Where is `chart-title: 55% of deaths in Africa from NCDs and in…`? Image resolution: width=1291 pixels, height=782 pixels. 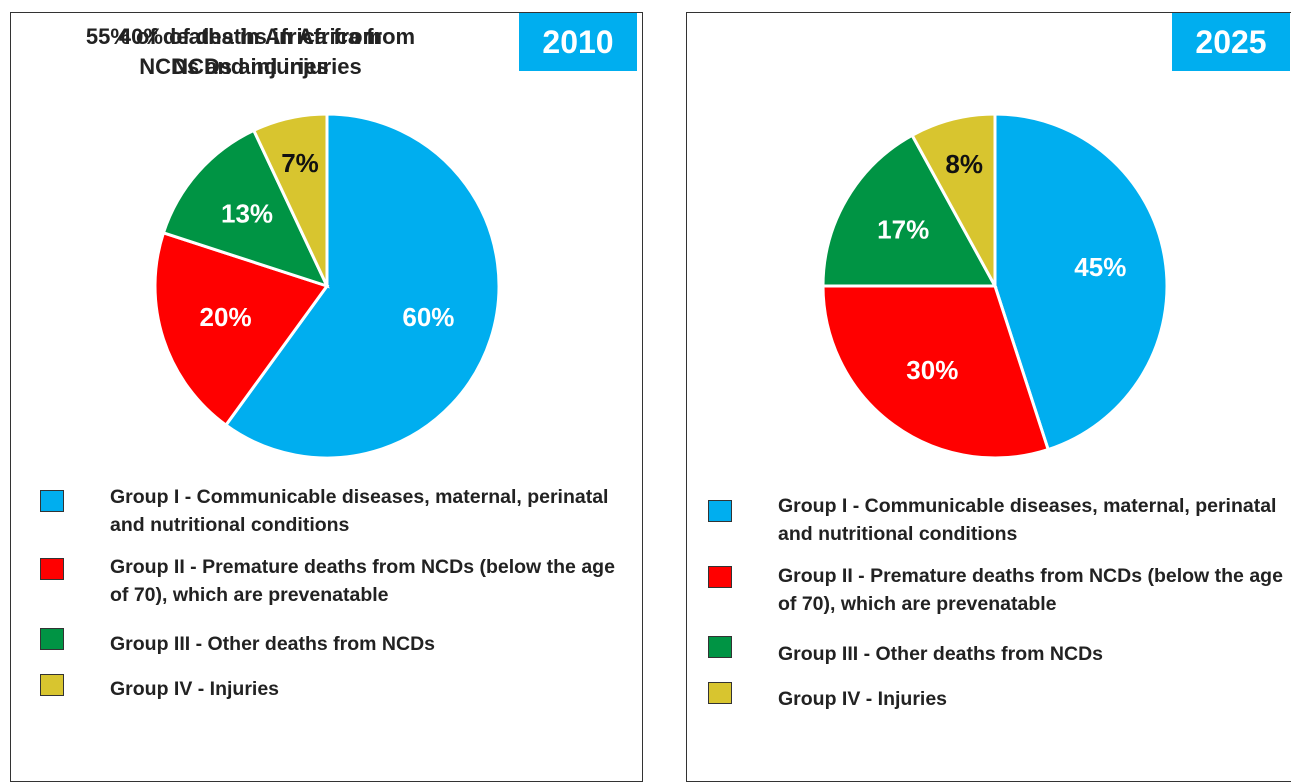
chart-title: 55% of deaths in Africa from NCDs and in… is located at coordinates (234, 51).